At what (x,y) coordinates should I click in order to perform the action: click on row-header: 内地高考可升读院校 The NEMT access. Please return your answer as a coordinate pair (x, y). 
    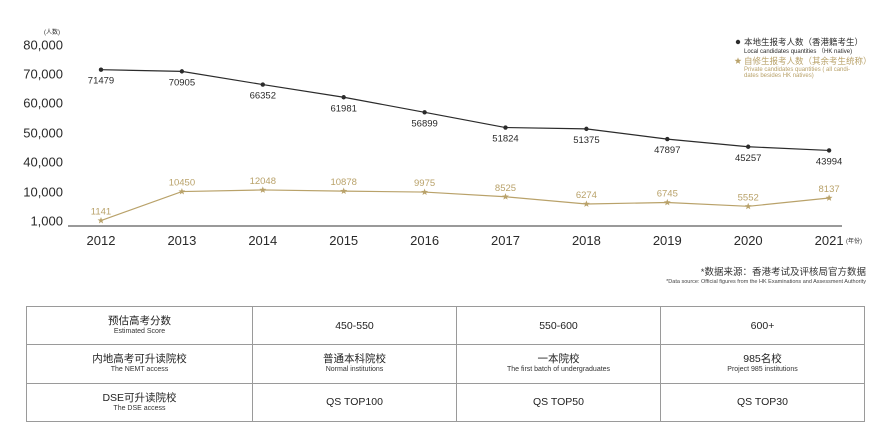
    Looking at the image, I should click on (139, 364).